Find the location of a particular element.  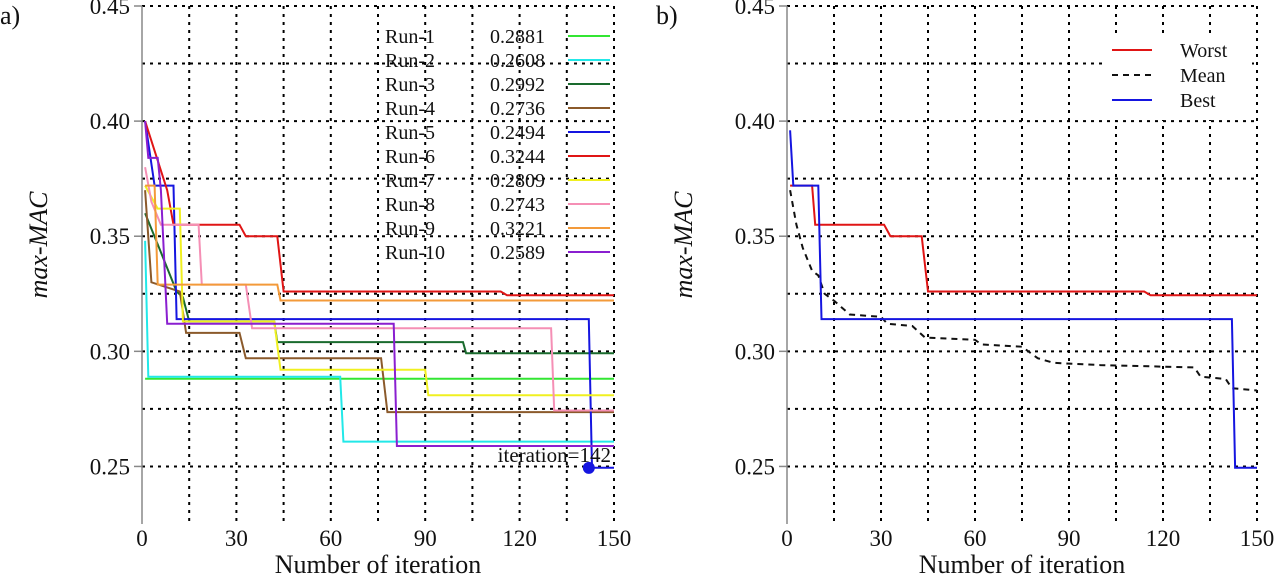

legend-value: 0.2494 is located at coordinates (517, 133).